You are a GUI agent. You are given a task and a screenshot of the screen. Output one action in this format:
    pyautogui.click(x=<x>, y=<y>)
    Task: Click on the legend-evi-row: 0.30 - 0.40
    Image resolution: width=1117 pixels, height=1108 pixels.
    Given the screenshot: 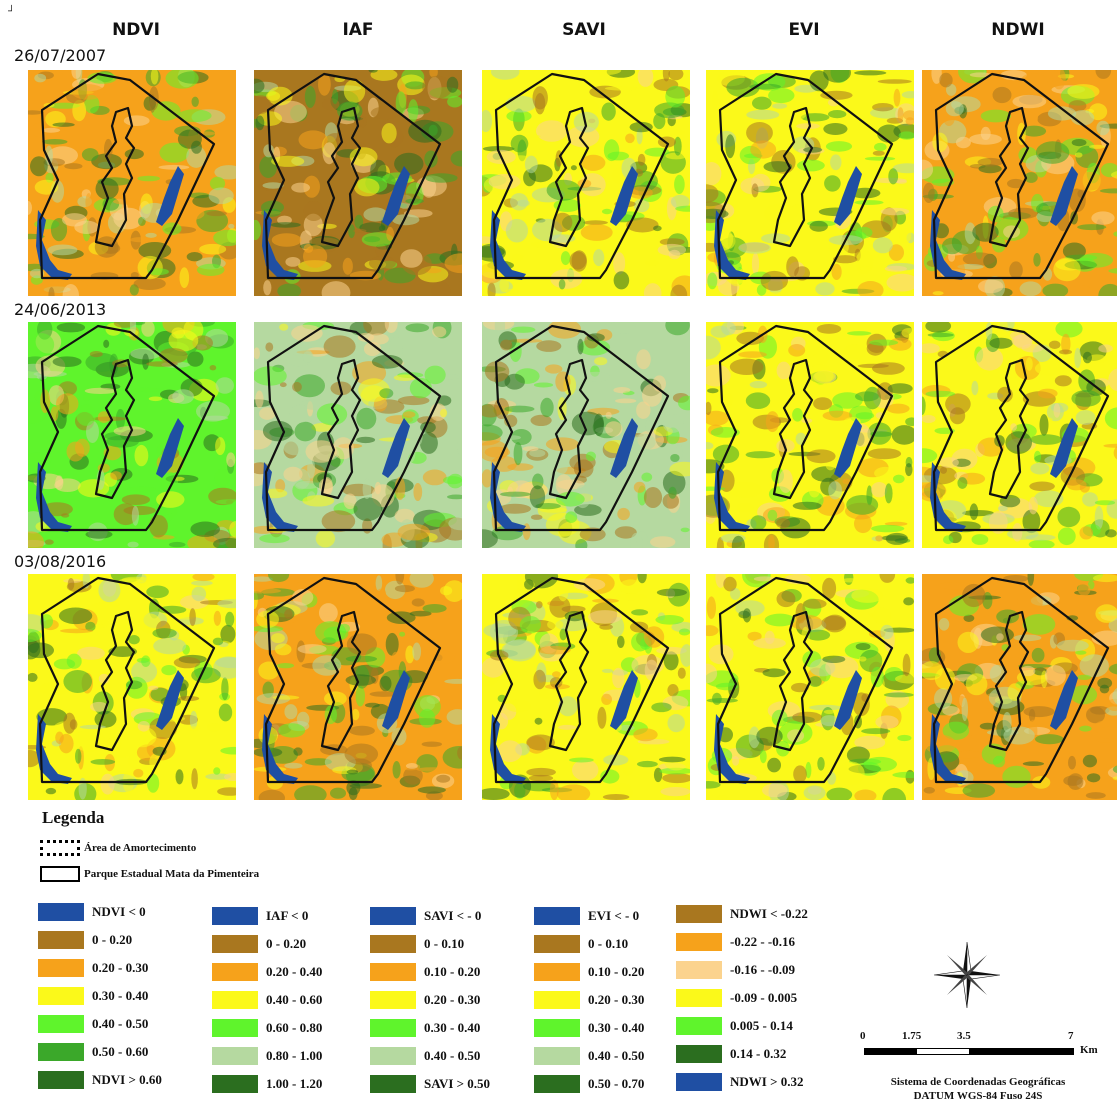 What is the action you would take?
    pyautogui.click(x=589, y=1028)
    